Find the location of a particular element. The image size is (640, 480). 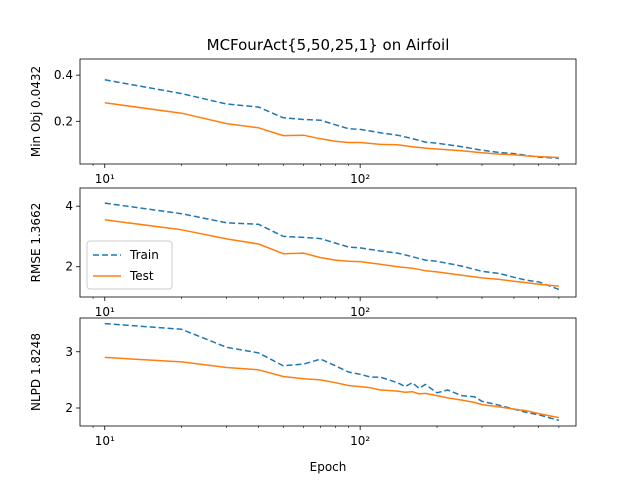

y-axis-label: RMSE 1.3662 is located at coordinates (36, 243).